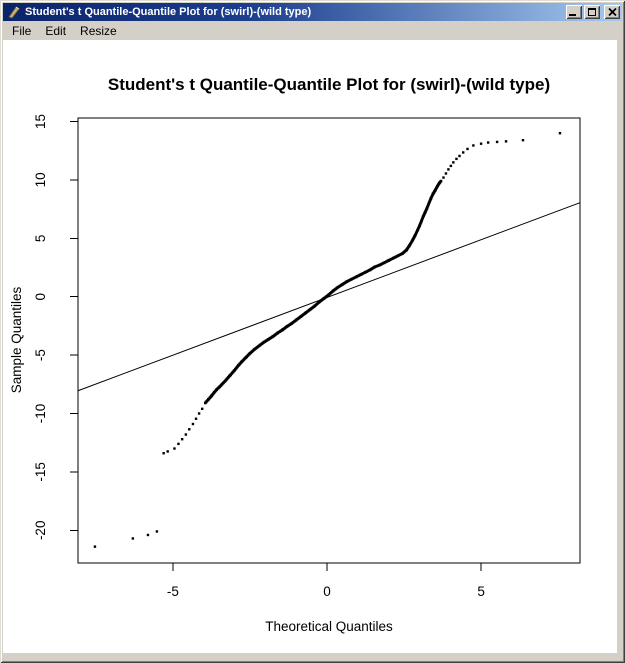 This screenshot has width=625, height=663. I want to click on window-controls, so click(593, 12).